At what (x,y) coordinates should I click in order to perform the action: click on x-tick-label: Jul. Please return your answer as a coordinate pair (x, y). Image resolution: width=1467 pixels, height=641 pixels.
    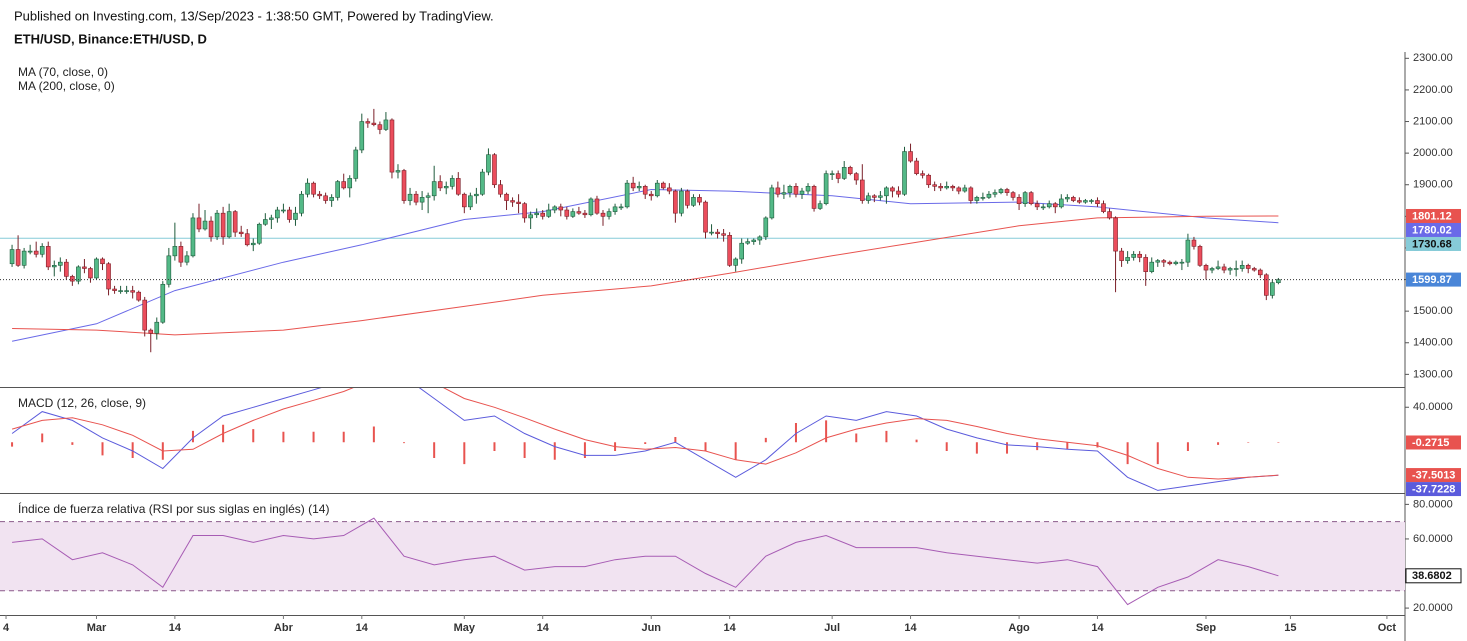
    Looking at the image, I should click on (832, 628).